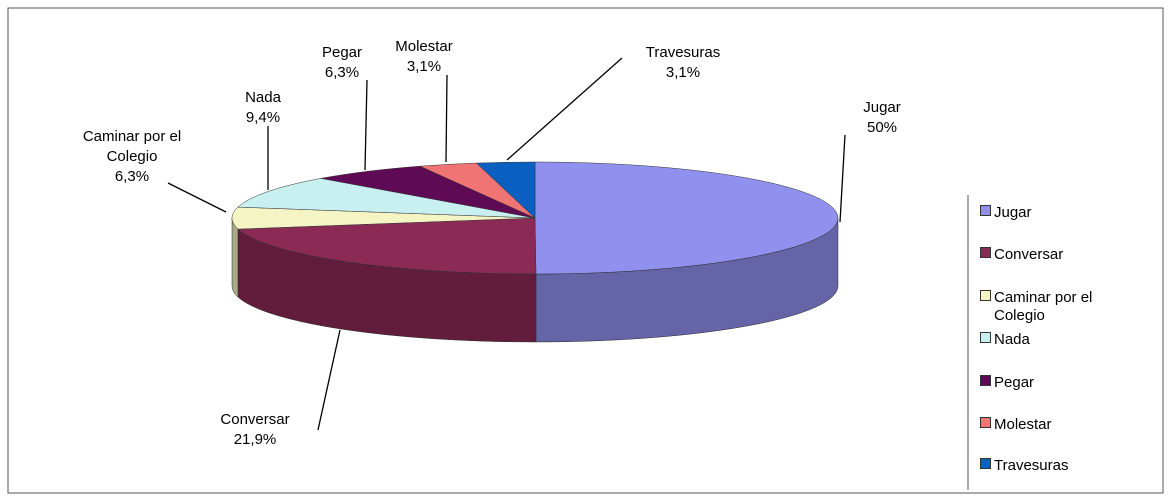 Image resolution: width=1171 pixels, height=497 pixels. Describe the element at coordinates (1012, 339) in the screenshot. I see `legend-label: Nada` at that location.